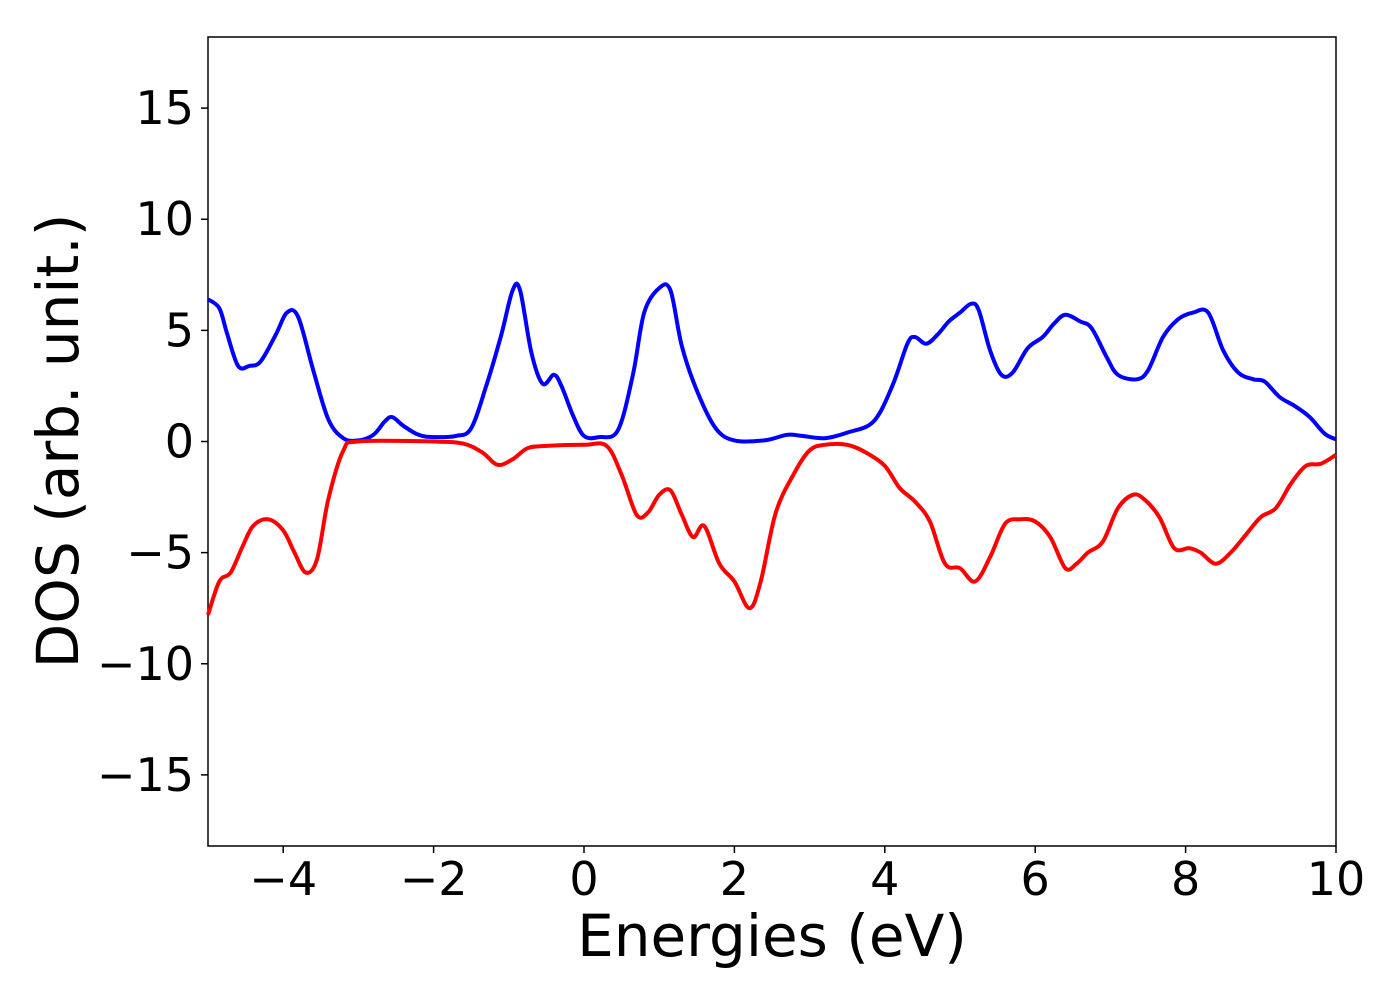  I want to click on y-tick-label: −5, so click(160, 553).